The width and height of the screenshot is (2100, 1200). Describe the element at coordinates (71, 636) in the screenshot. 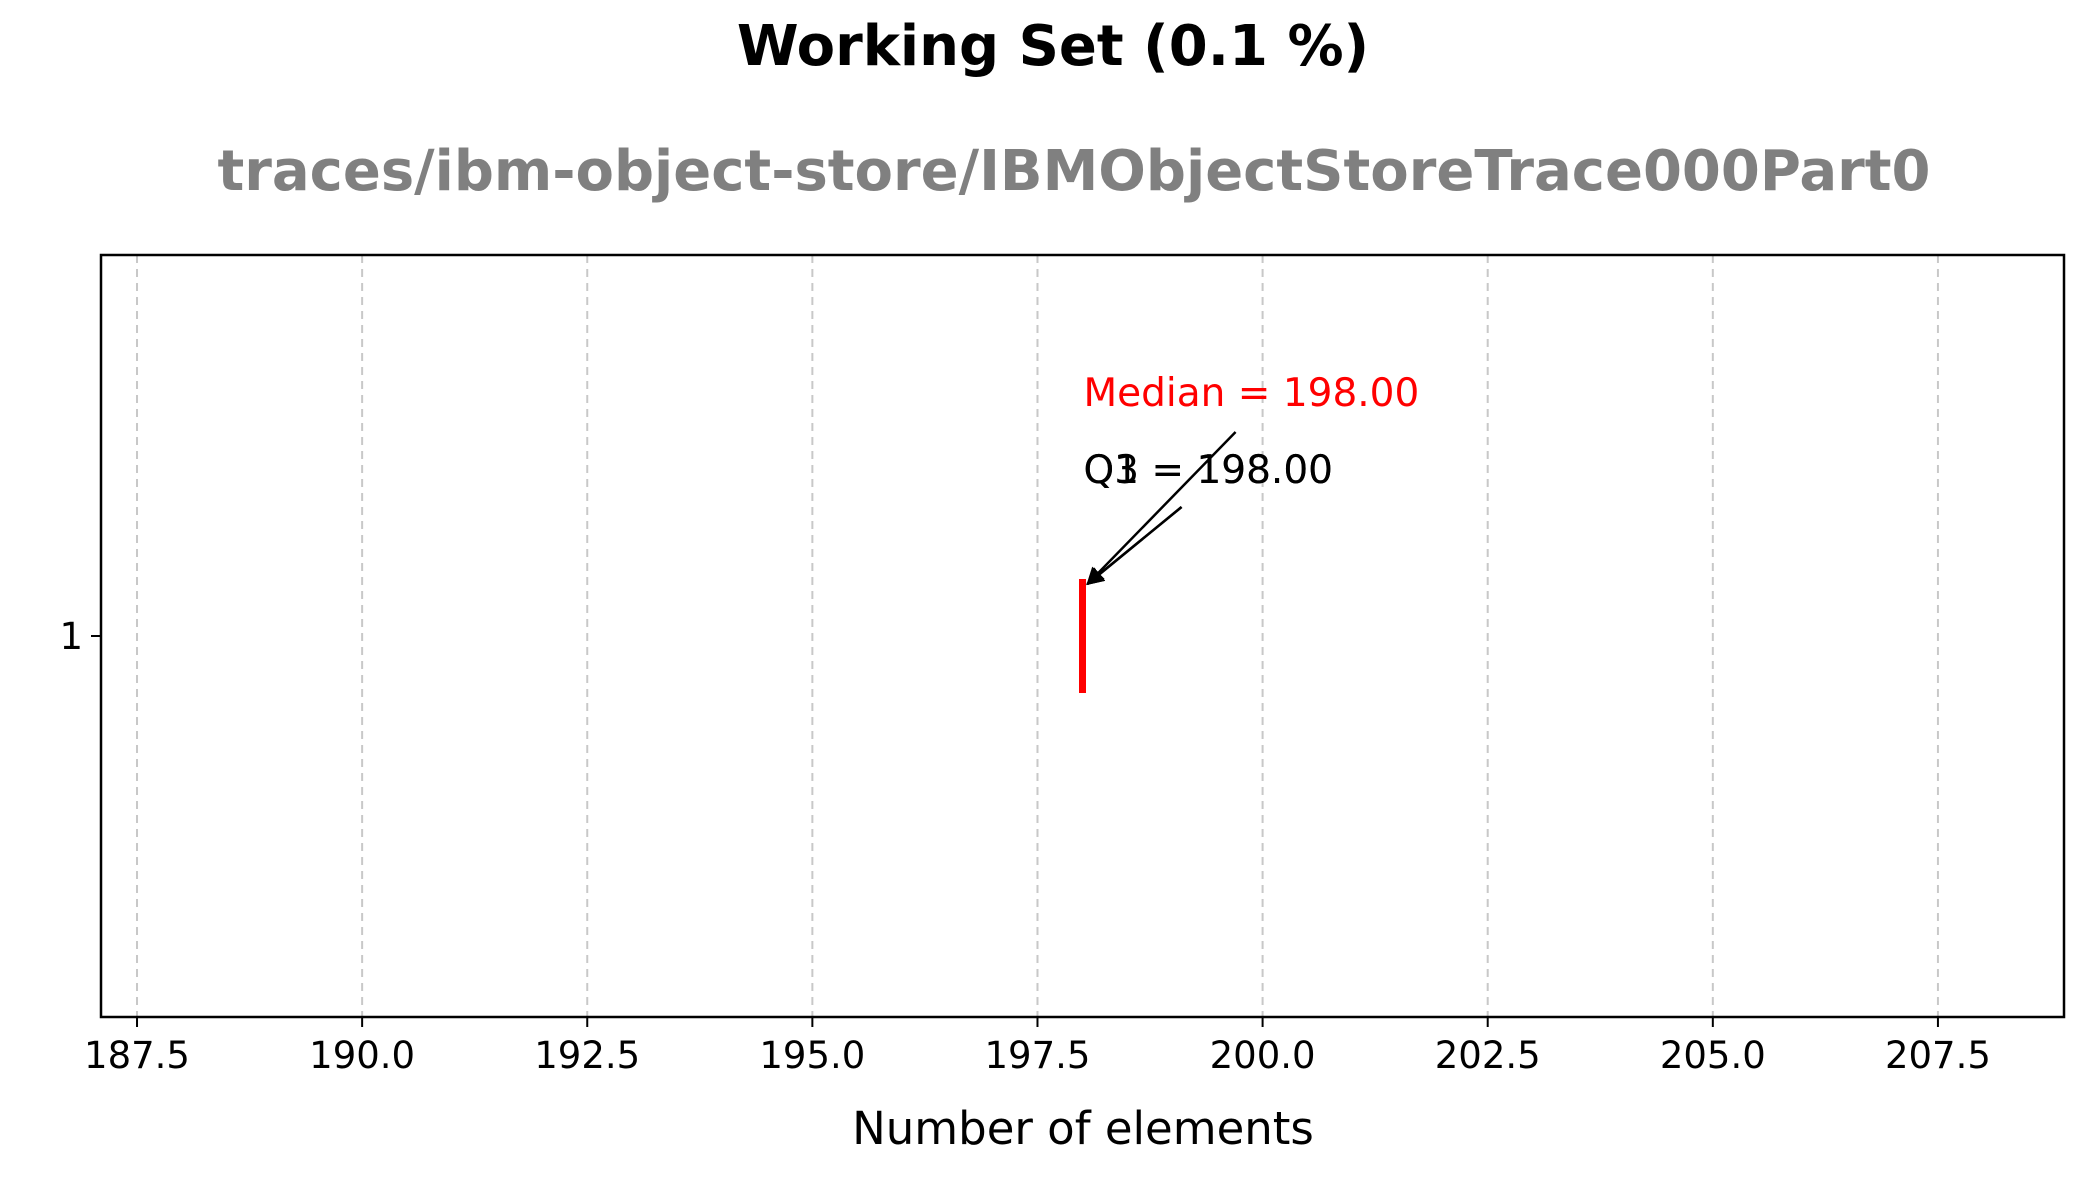

I see `y-tick-label: 1` at that location.